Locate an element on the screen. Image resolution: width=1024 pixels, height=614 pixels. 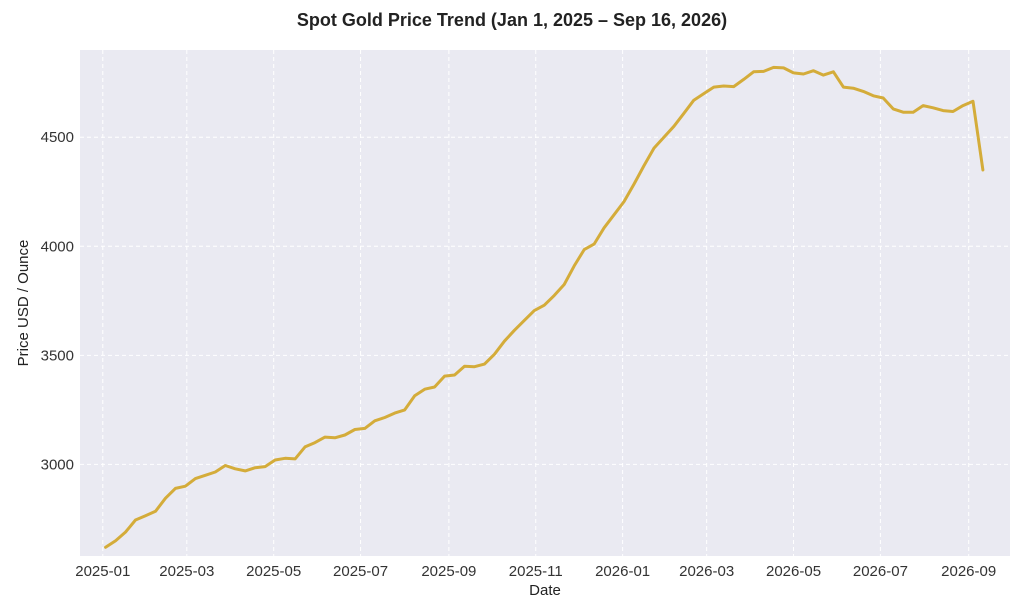
x-tick-label: 2026-01 is located at coordinates (622, 571).